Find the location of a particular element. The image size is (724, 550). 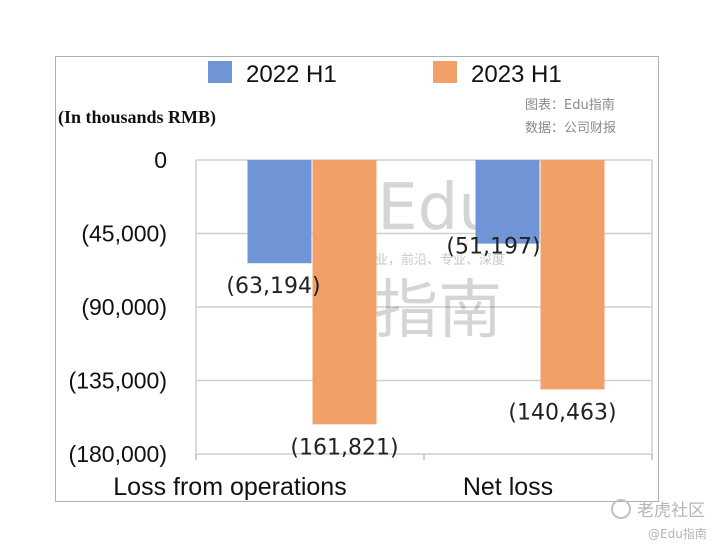

y-tick-label: (90,000) is located at coordinates (124, 307).